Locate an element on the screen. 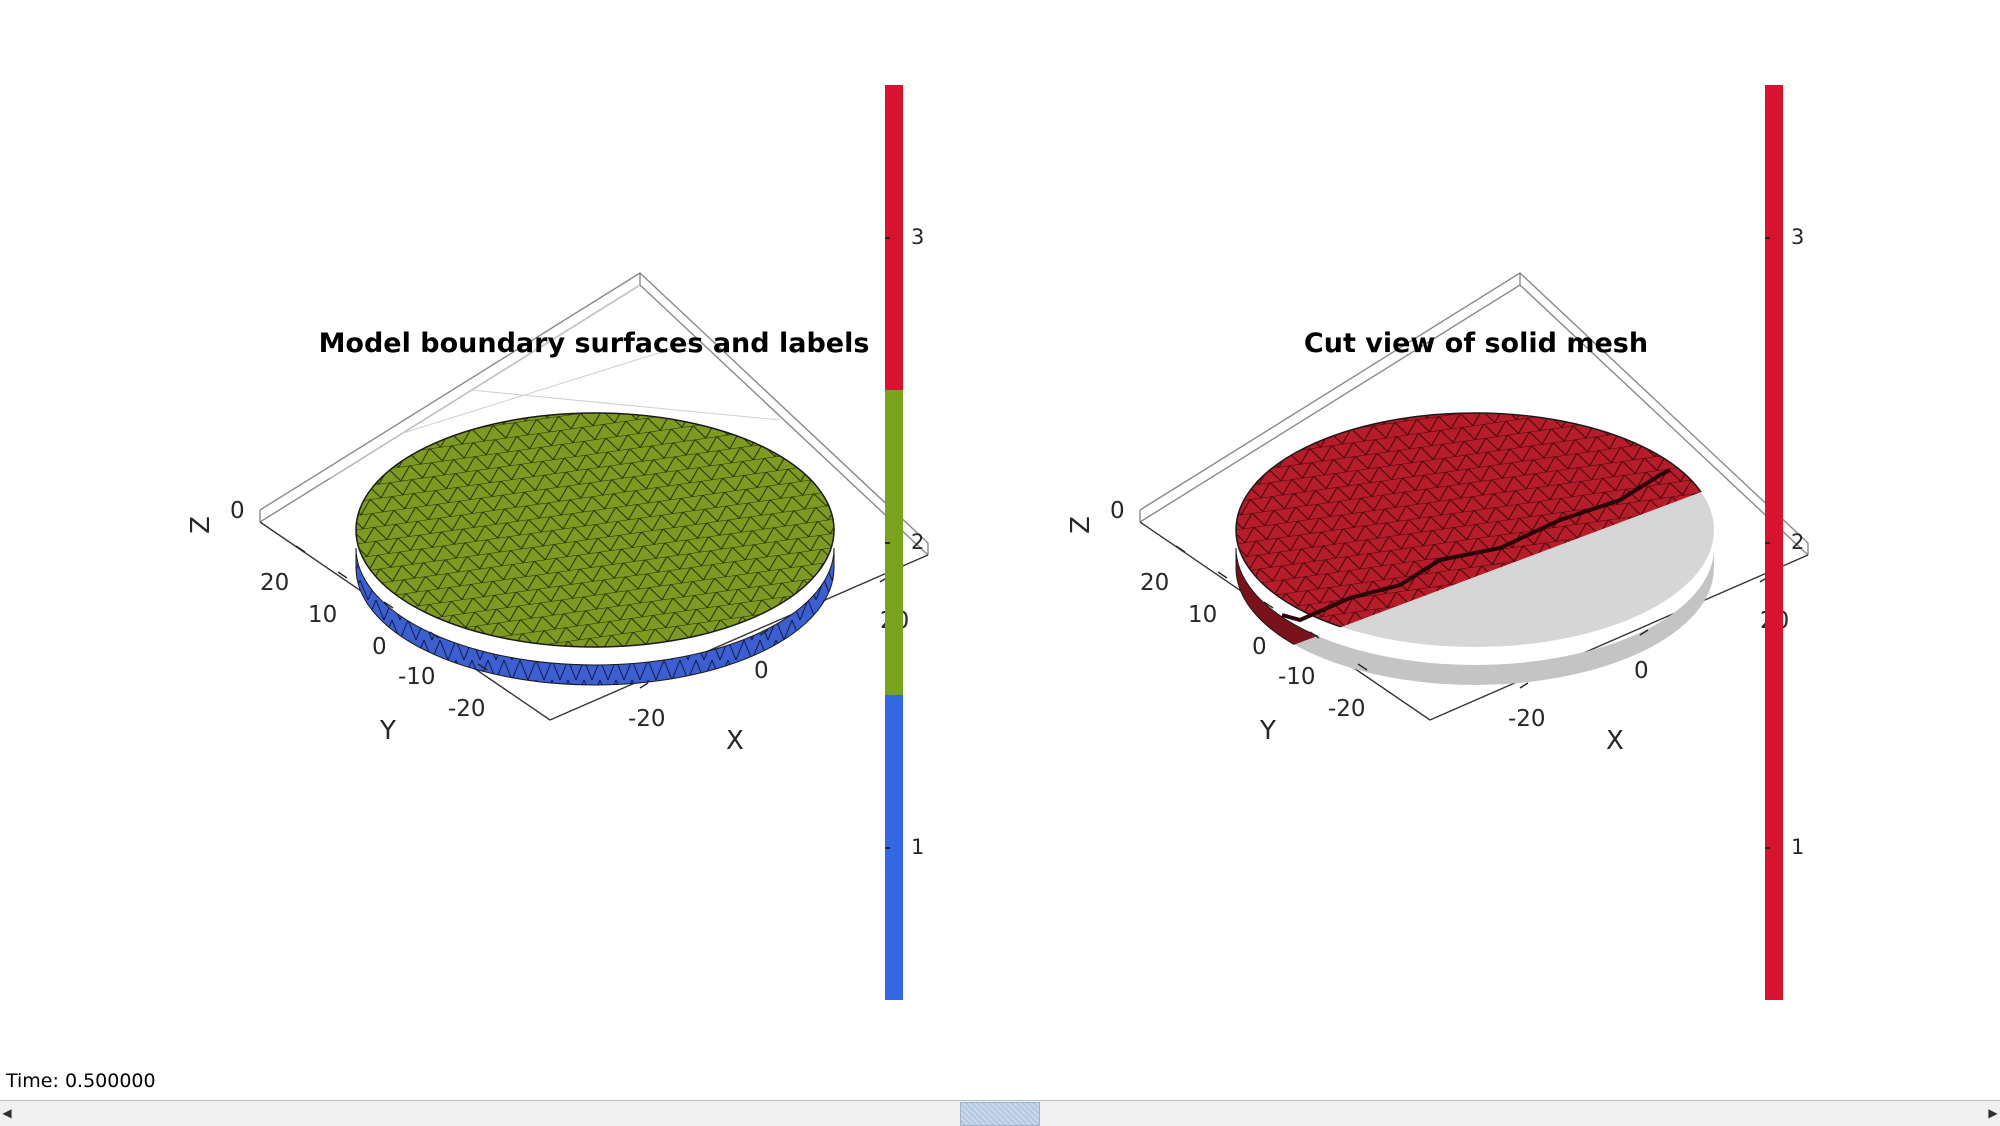 The width and height of the screenshot is (2000, 1126). left-axes-plot is located at coordinates (594, 496).